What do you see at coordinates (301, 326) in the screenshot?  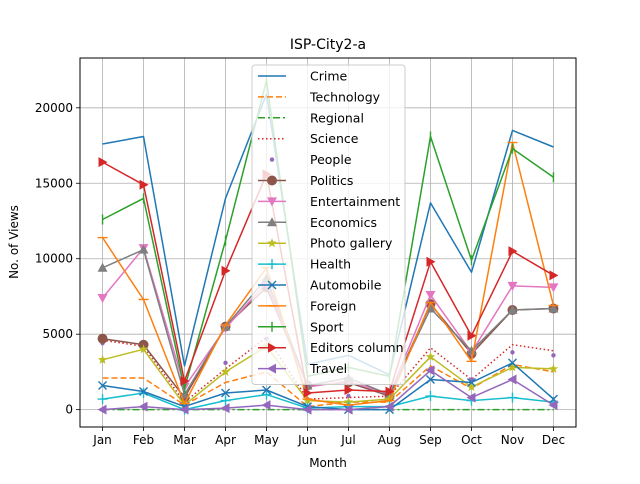 I see `legend-item: Sport` at bounding box center [301, 326].